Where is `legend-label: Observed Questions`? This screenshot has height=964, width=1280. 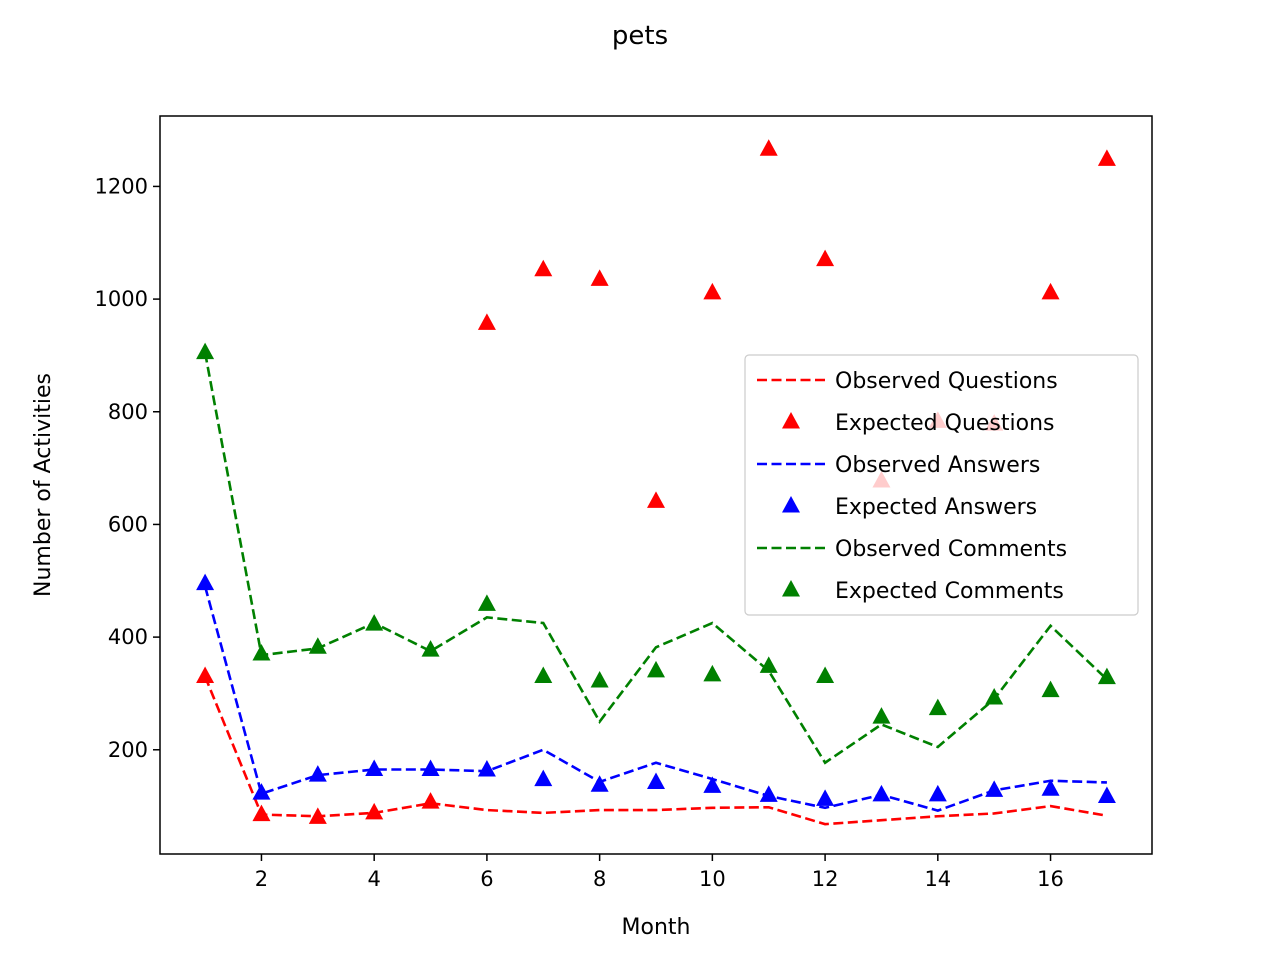
legend-label: Observed Questions is located at coordinates (946, 381).